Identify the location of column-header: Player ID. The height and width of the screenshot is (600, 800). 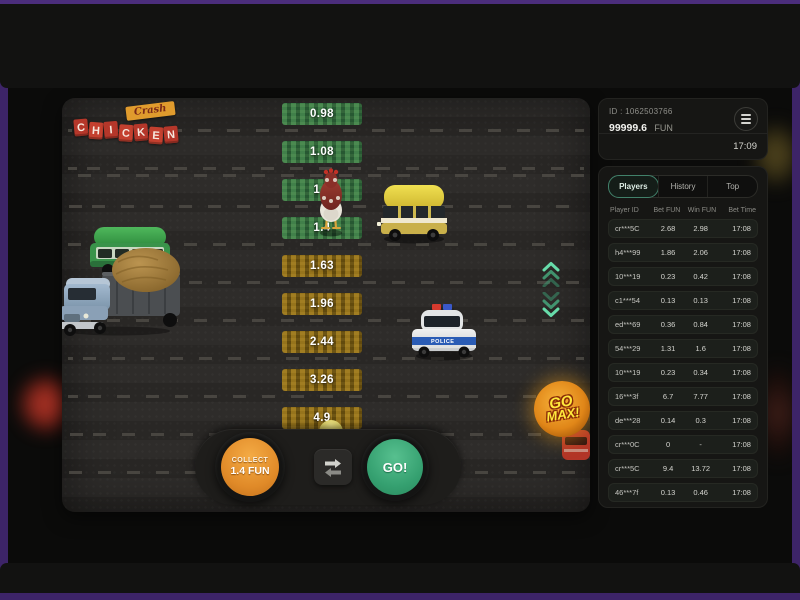
(624, 210).